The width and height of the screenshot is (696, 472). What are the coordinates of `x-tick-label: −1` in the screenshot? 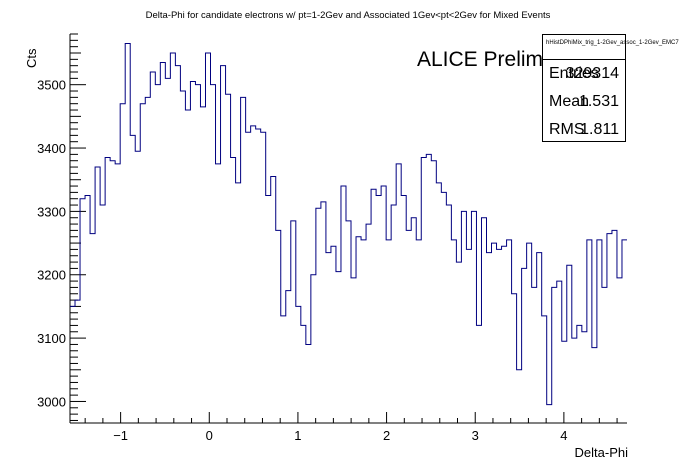 It's located at (120, 435).